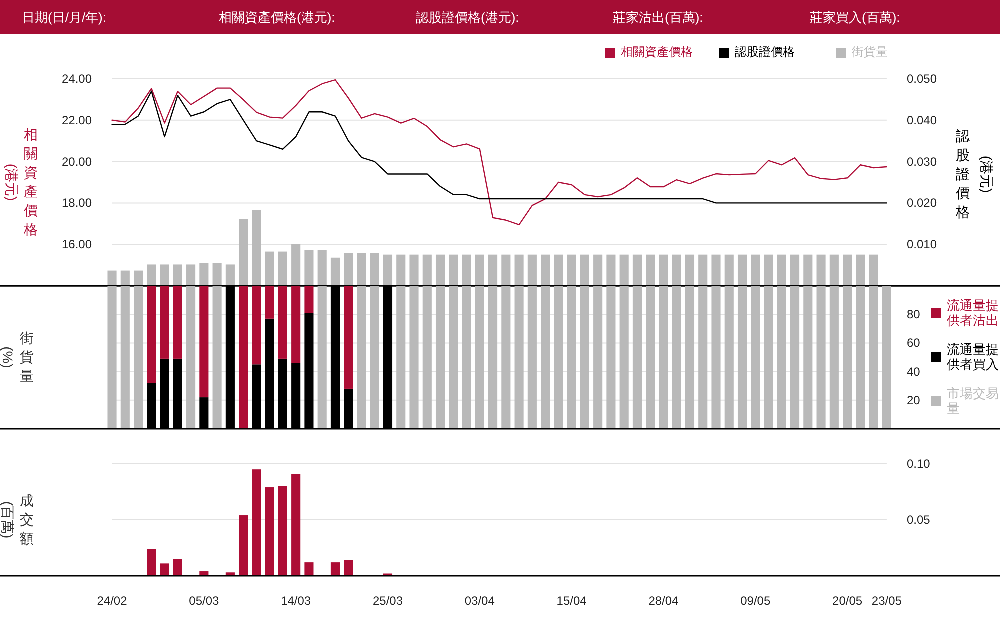 The width and height of the screenshot is (1000, 620). Describe the element at coordinates (914, 371) in the screenshot. I see `y-tick-label: 40` at that location.